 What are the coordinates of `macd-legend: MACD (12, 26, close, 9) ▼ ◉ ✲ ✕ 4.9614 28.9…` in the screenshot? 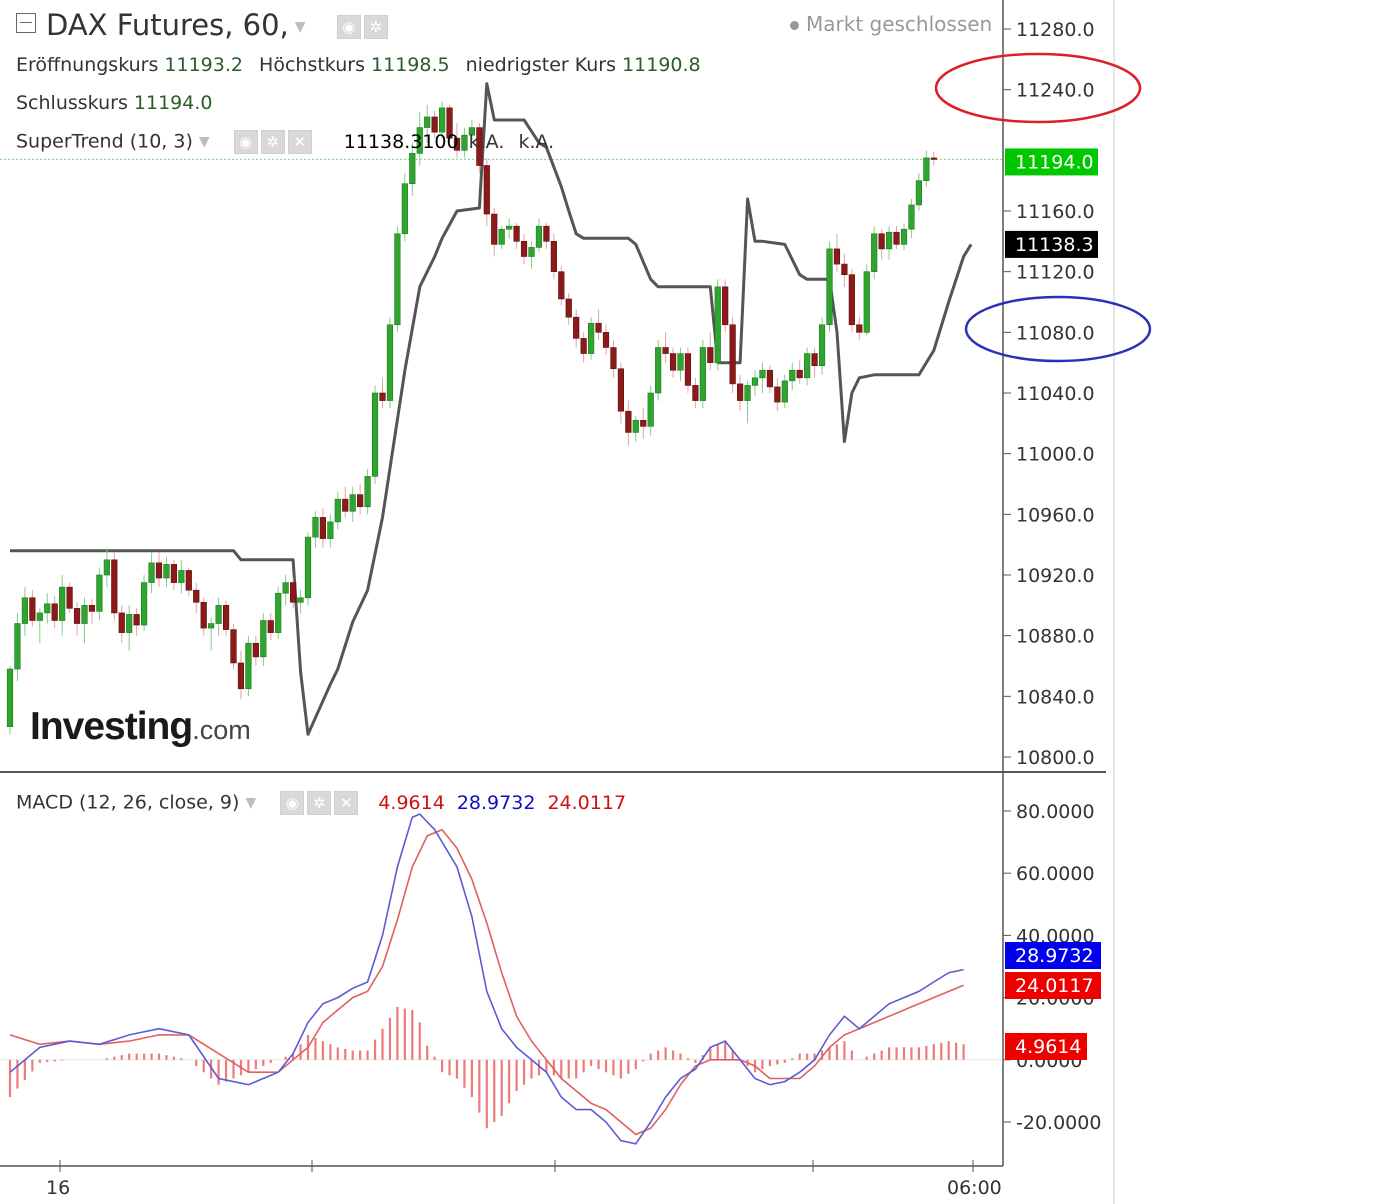 It's located at (321, 803).